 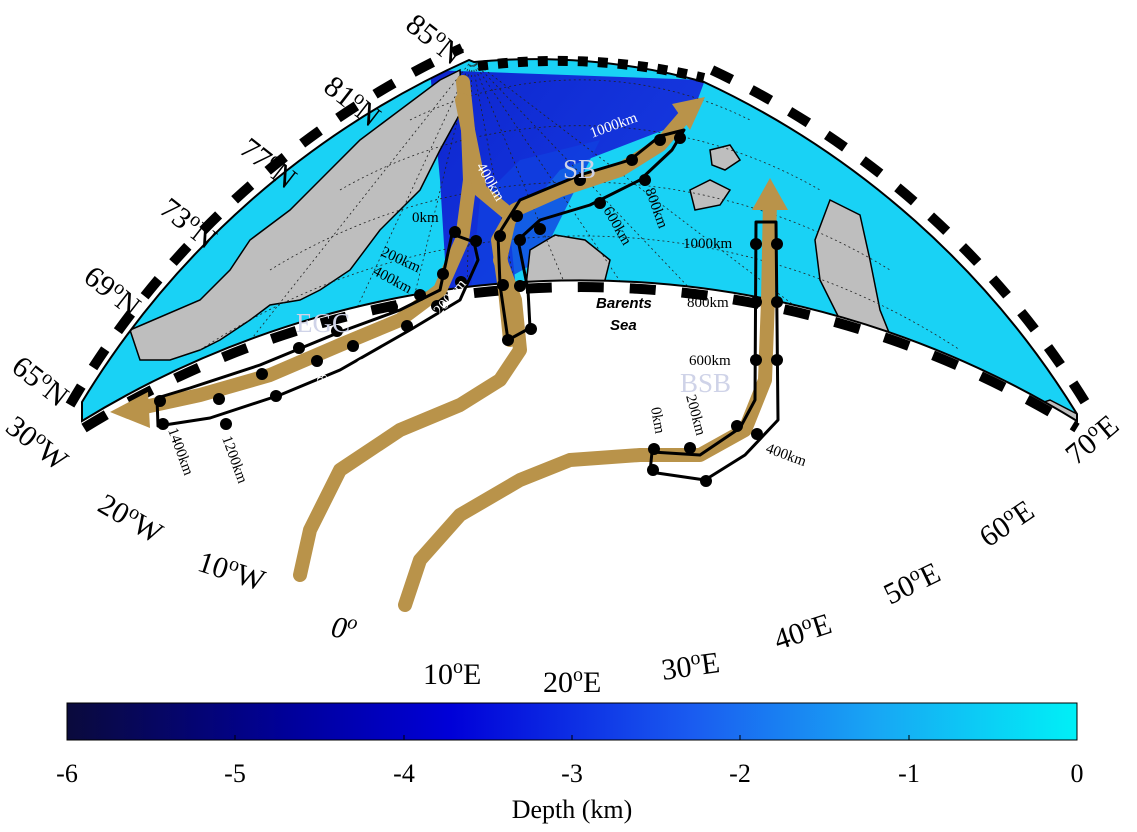 I want to click on colorbar-tick-label: -5, so click(x=235, y=773).